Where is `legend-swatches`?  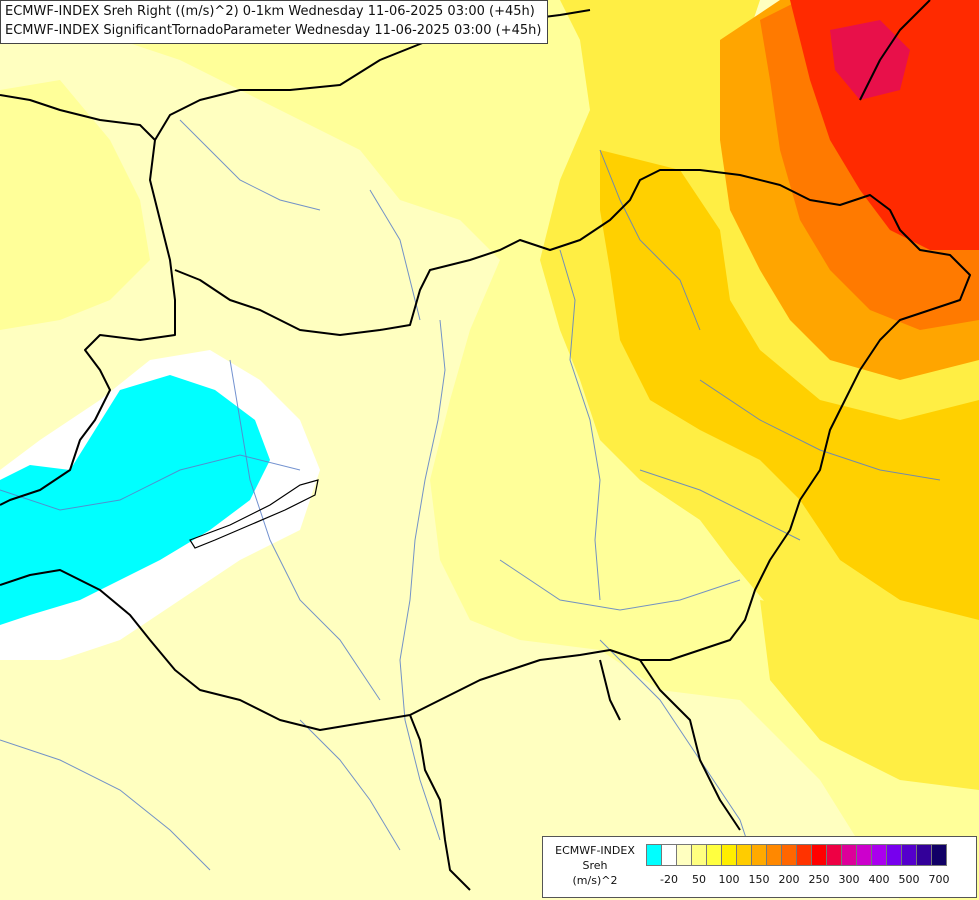 legend-swatches is located at coordinates (796, 855).